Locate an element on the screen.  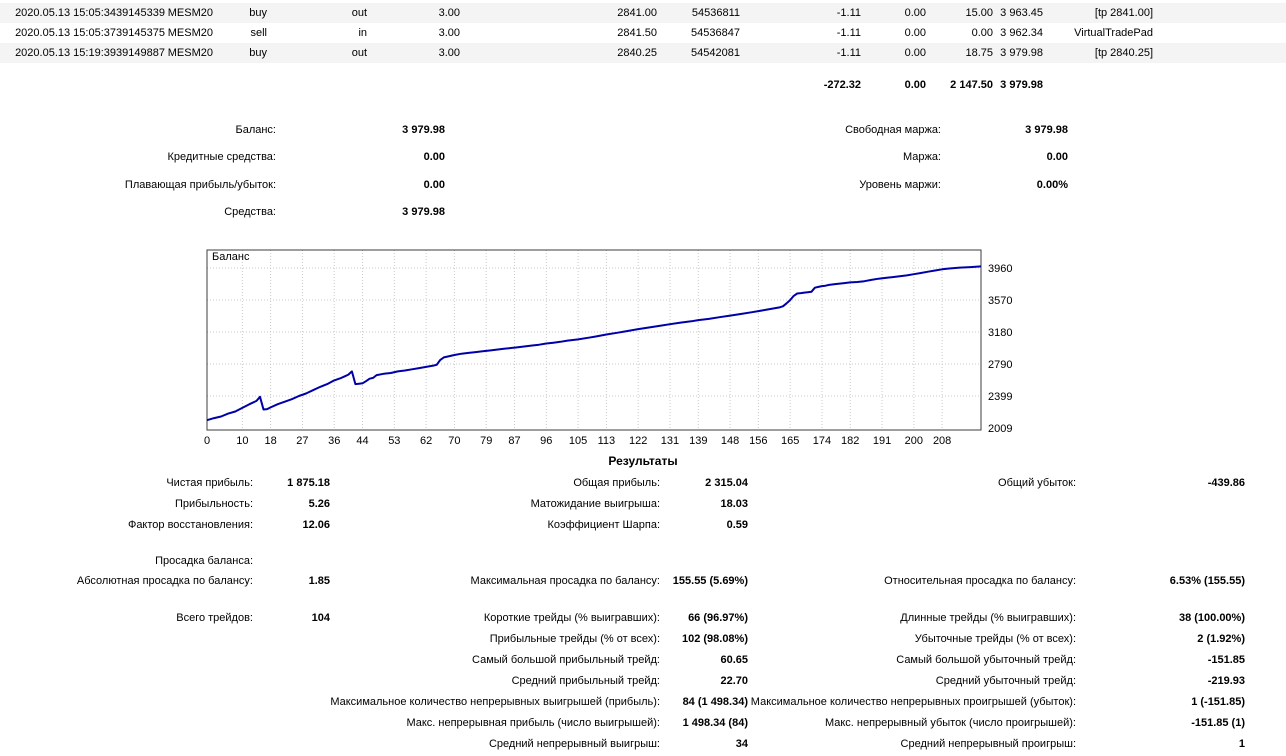
deal-balance-cell: 3 979.98 is located at coordinates (1021, 53).